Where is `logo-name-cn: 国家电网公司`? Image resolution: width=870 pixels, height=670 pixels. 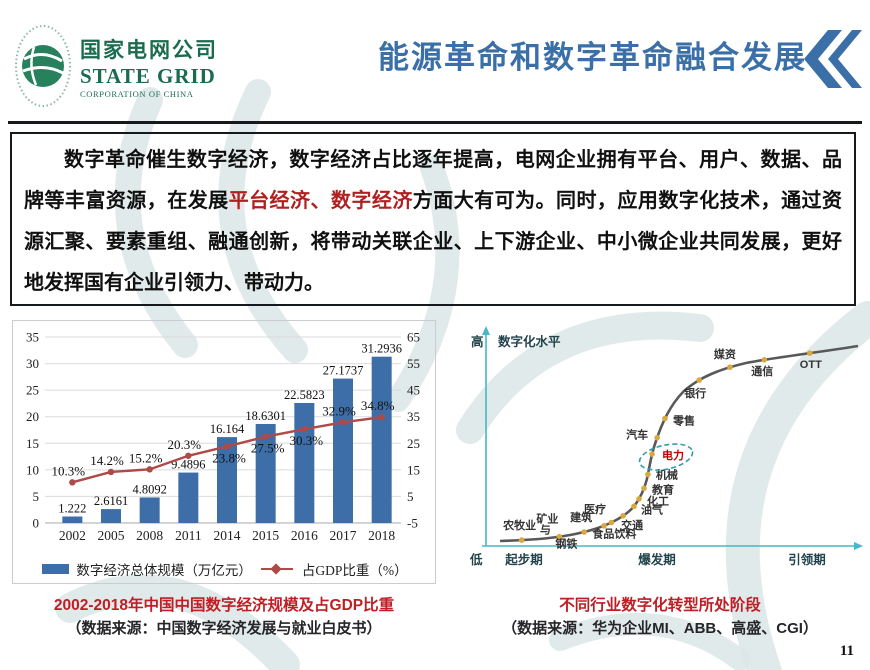
logo-name-cn: 国家电网公司 is located at coordinates (149, 50).